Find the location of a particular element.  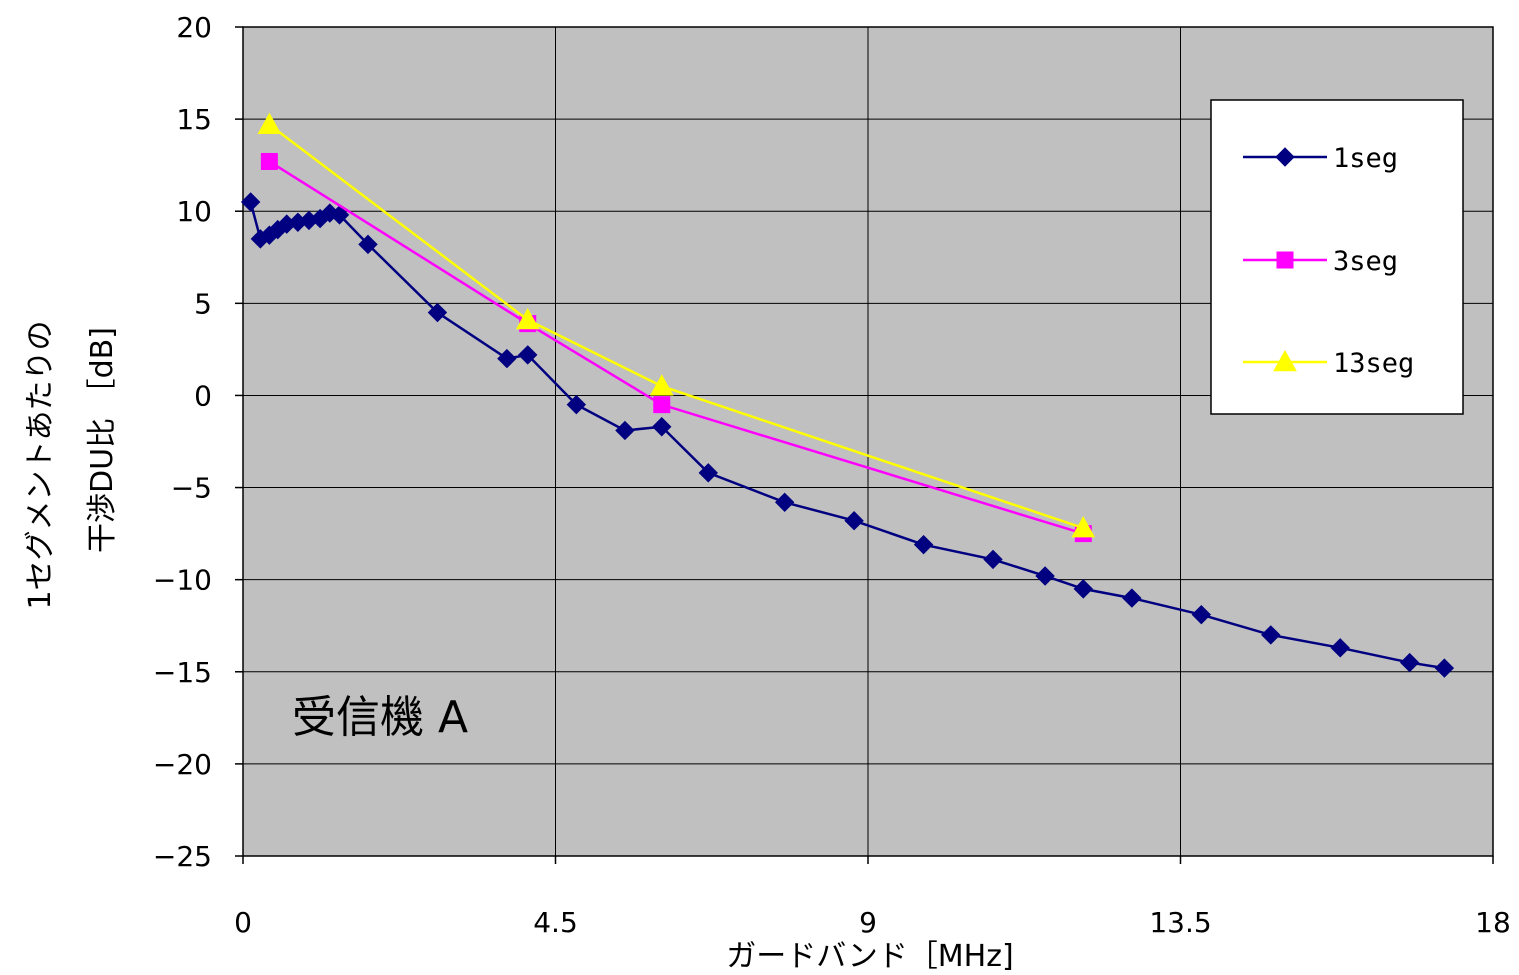

legend: 1seg 3seg 13seg is located at coordinates (1337, 257).